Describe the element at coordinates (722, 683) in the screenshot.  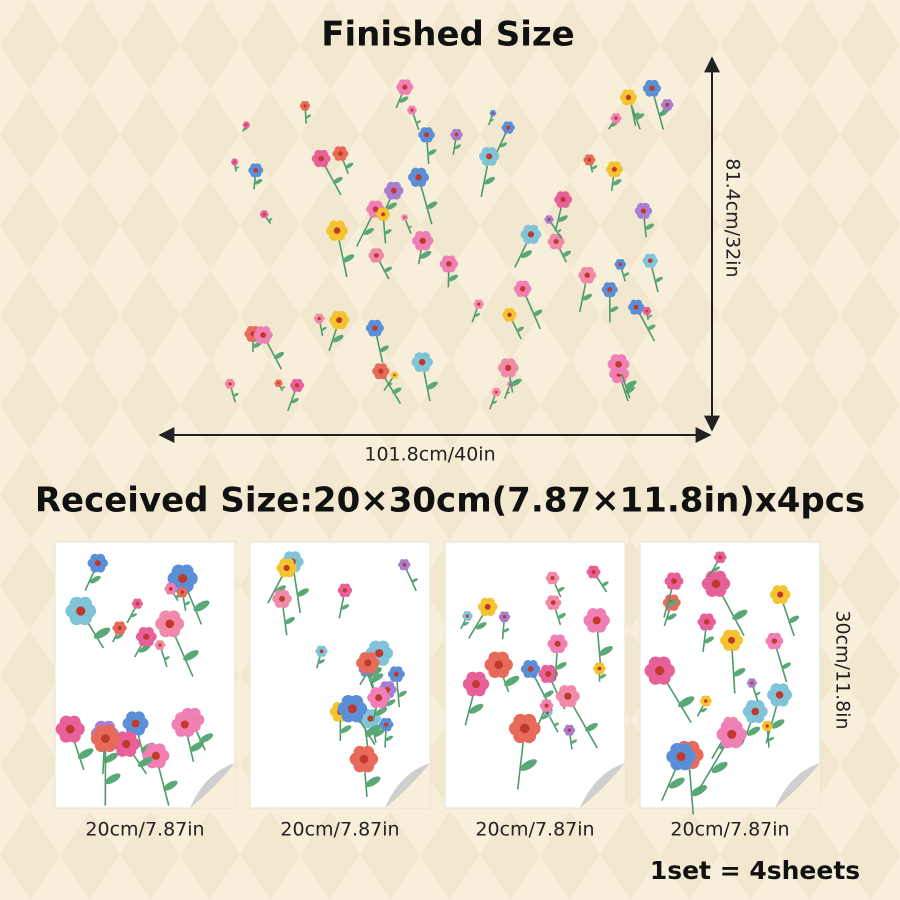
I see `sheet-flowers` at that location.